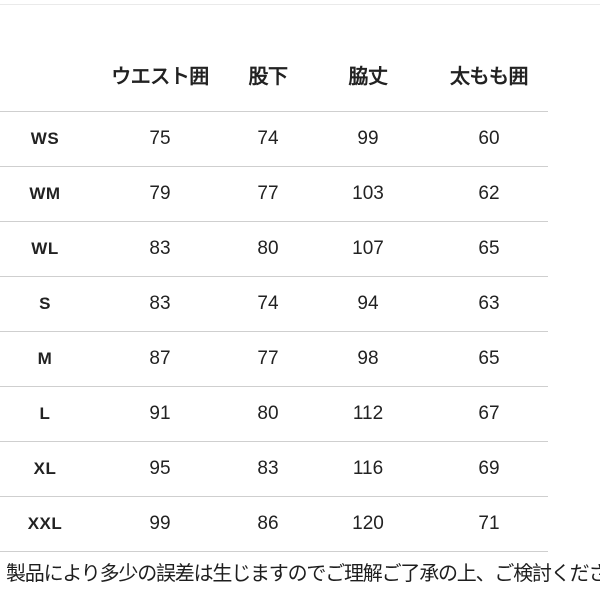  What do you see at coordinates (489, 304) in the screenshot?
I see `cell-value: 63` at bounding box center [489, 304].